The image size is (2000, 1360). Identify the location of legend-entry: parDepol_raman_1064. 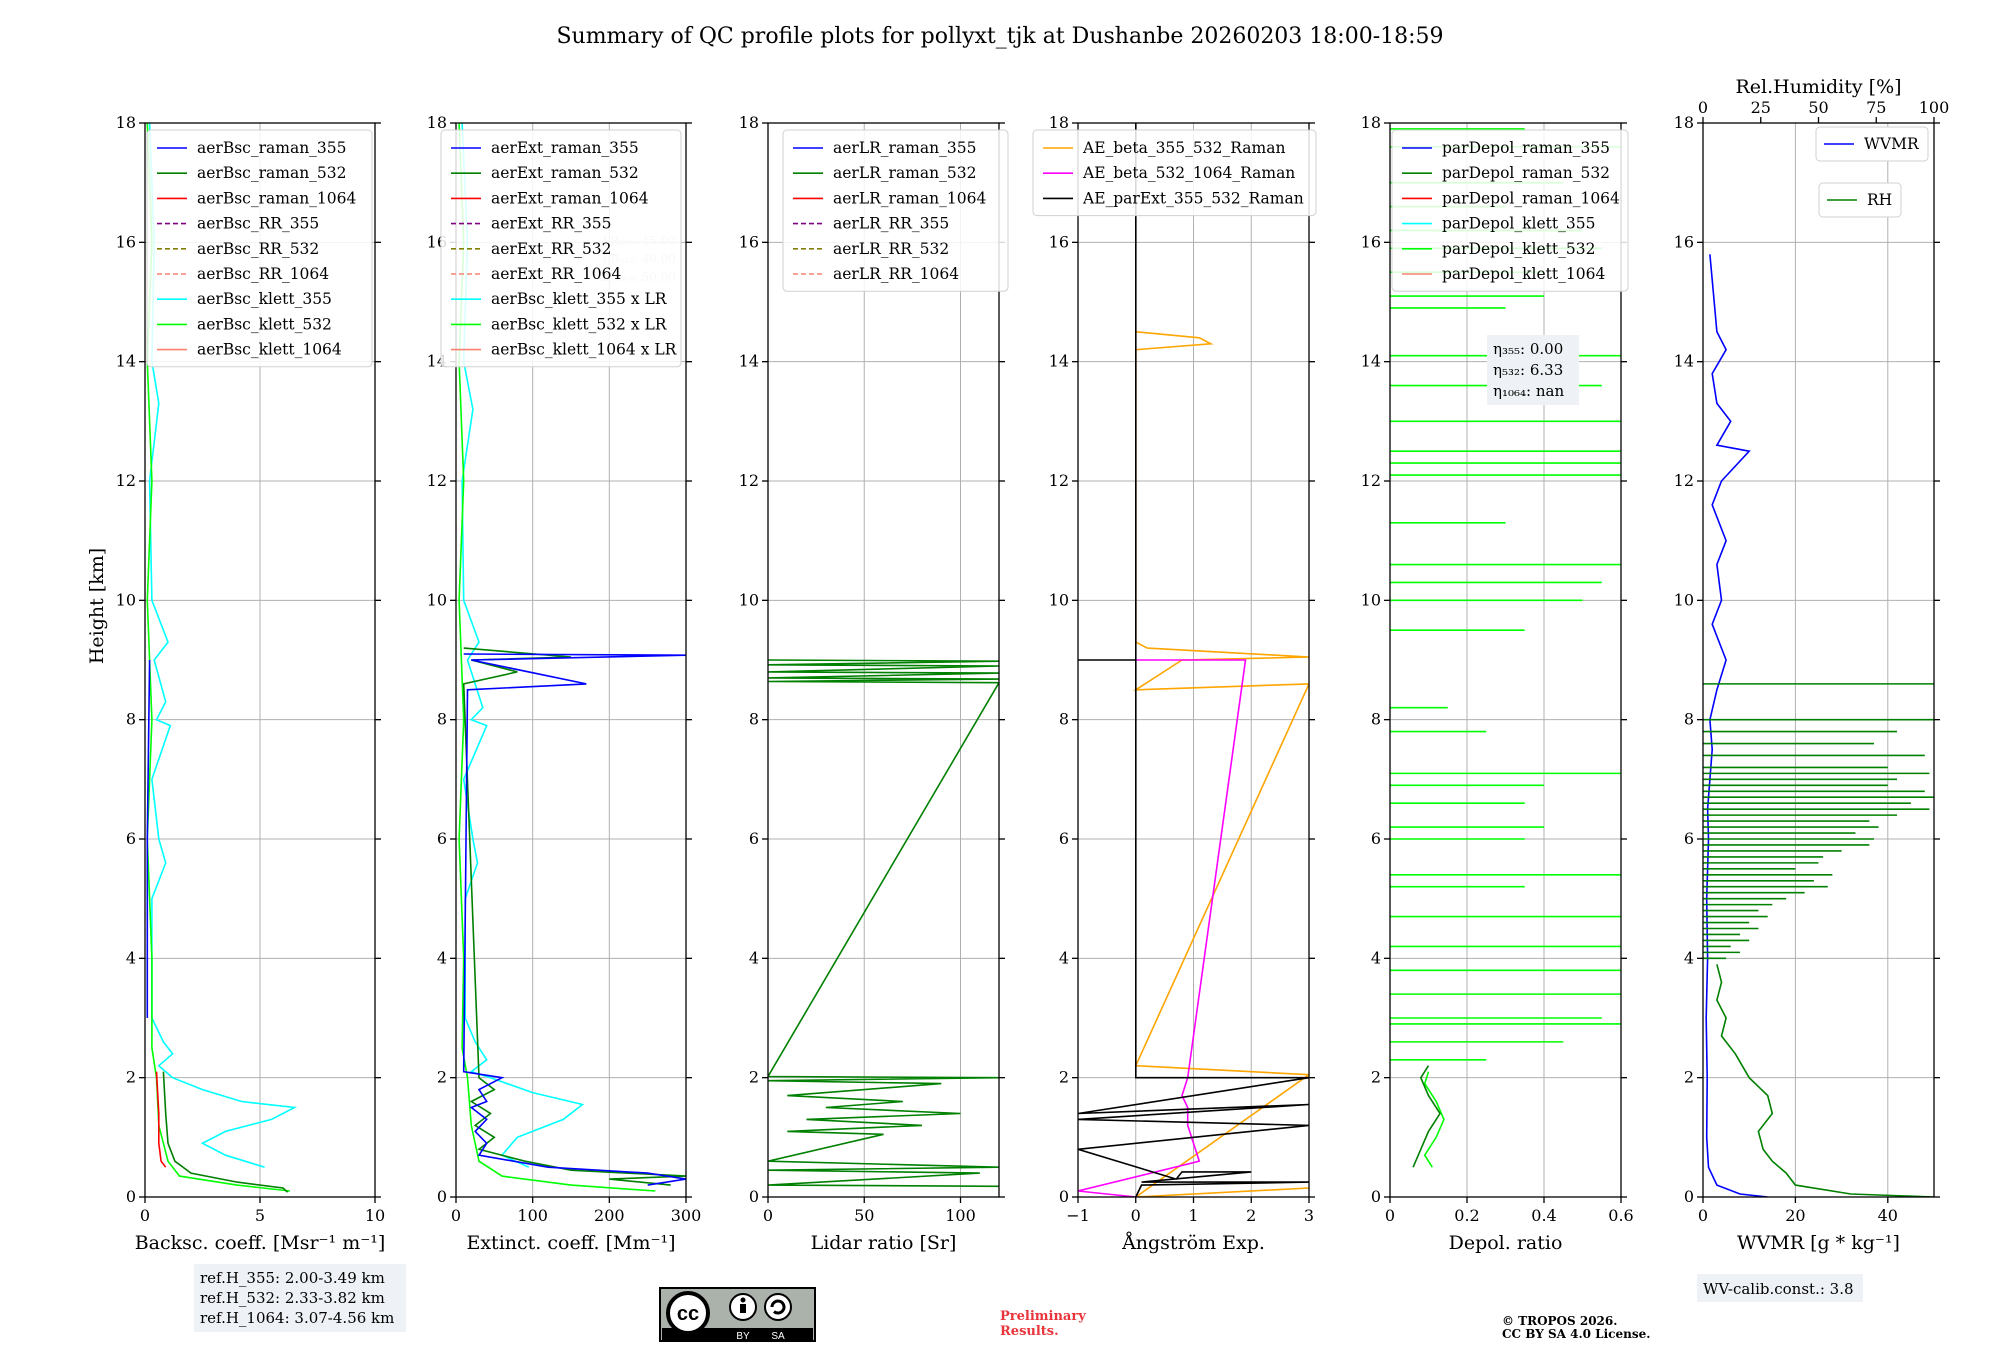
(1531, 198).